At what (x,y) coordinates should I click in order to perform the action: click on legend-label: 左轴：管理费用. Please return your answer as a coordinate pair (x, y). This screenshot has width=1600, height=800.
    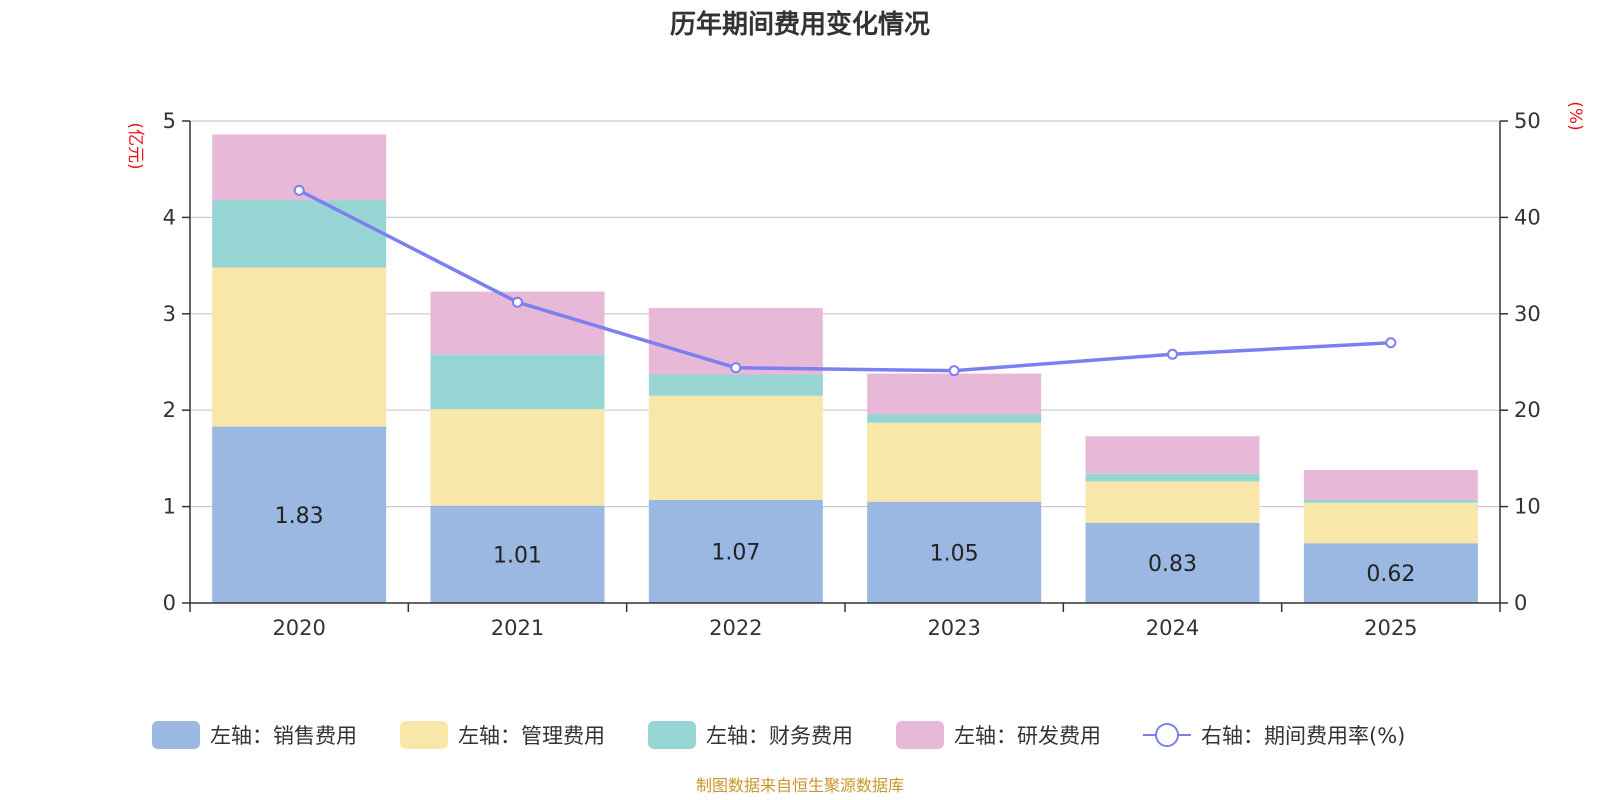
    Looking at the image, I should click on (531, 736).